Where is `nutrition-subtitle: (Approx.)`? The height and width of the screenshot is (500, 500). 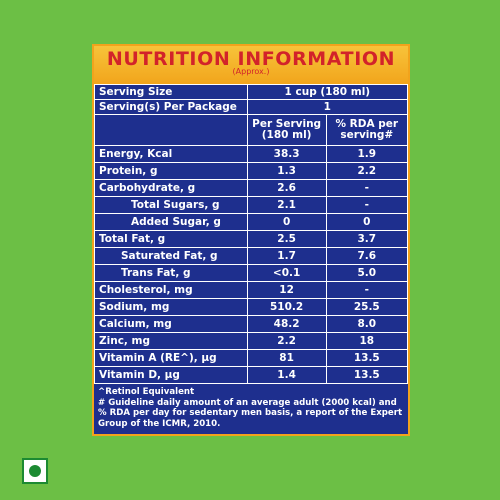 nutrition-subtitle: (Approx.) is located at coordinates (251, 71).